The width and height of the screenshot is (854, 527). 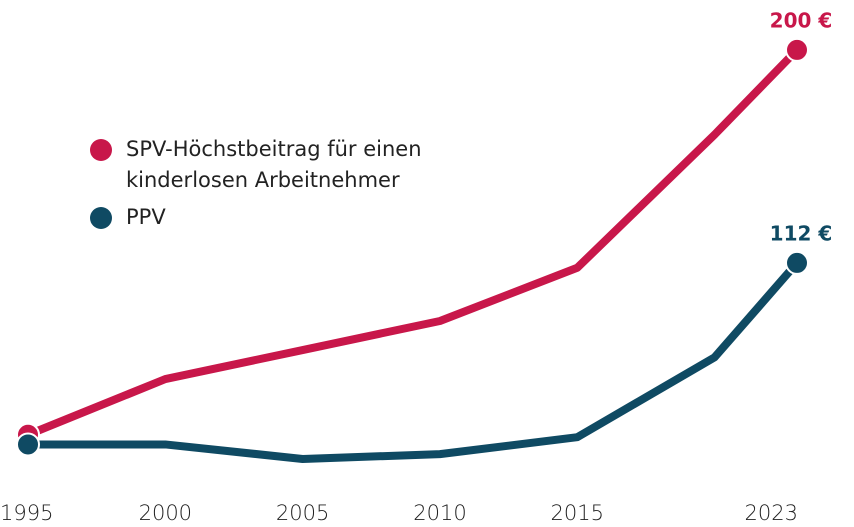 What do you see at coordinates (165, 513) in the screenshot?
I see `x-tick-label: 2000` at bounding box center [165, 513].